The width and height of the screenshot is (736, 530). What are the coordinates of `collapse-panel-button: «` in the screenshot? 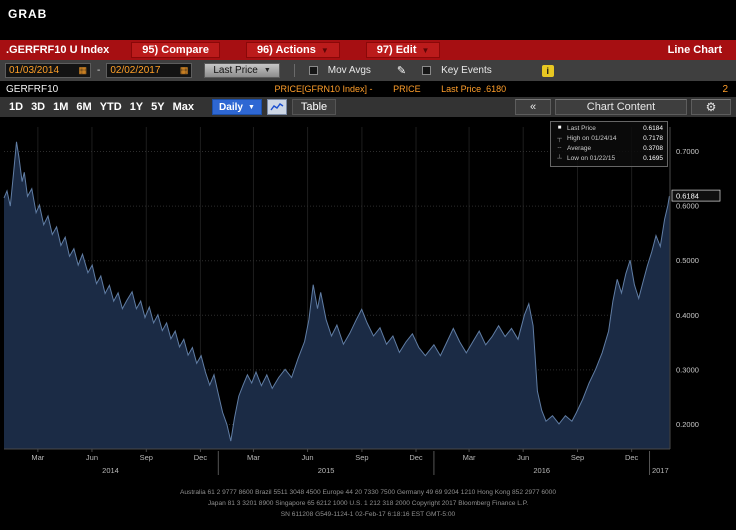 It's located at (533, 107).